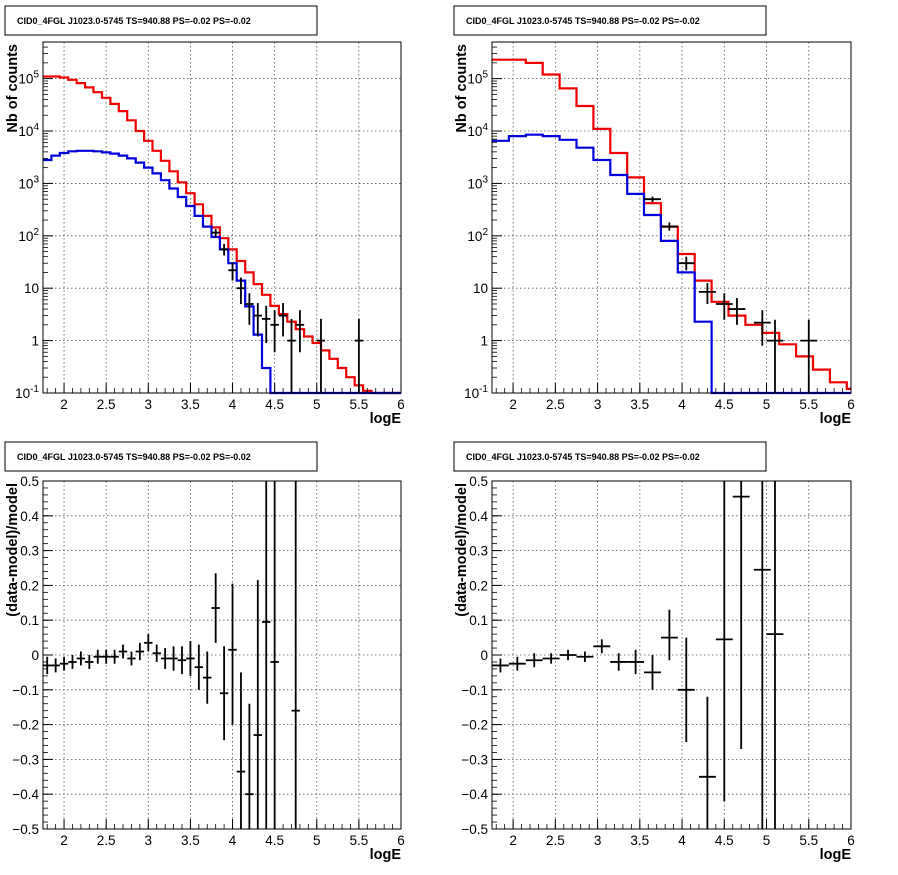  Describe the element at coordinates (35, 655) in the screenshot. I see `y-tick-label: 0` at that location.